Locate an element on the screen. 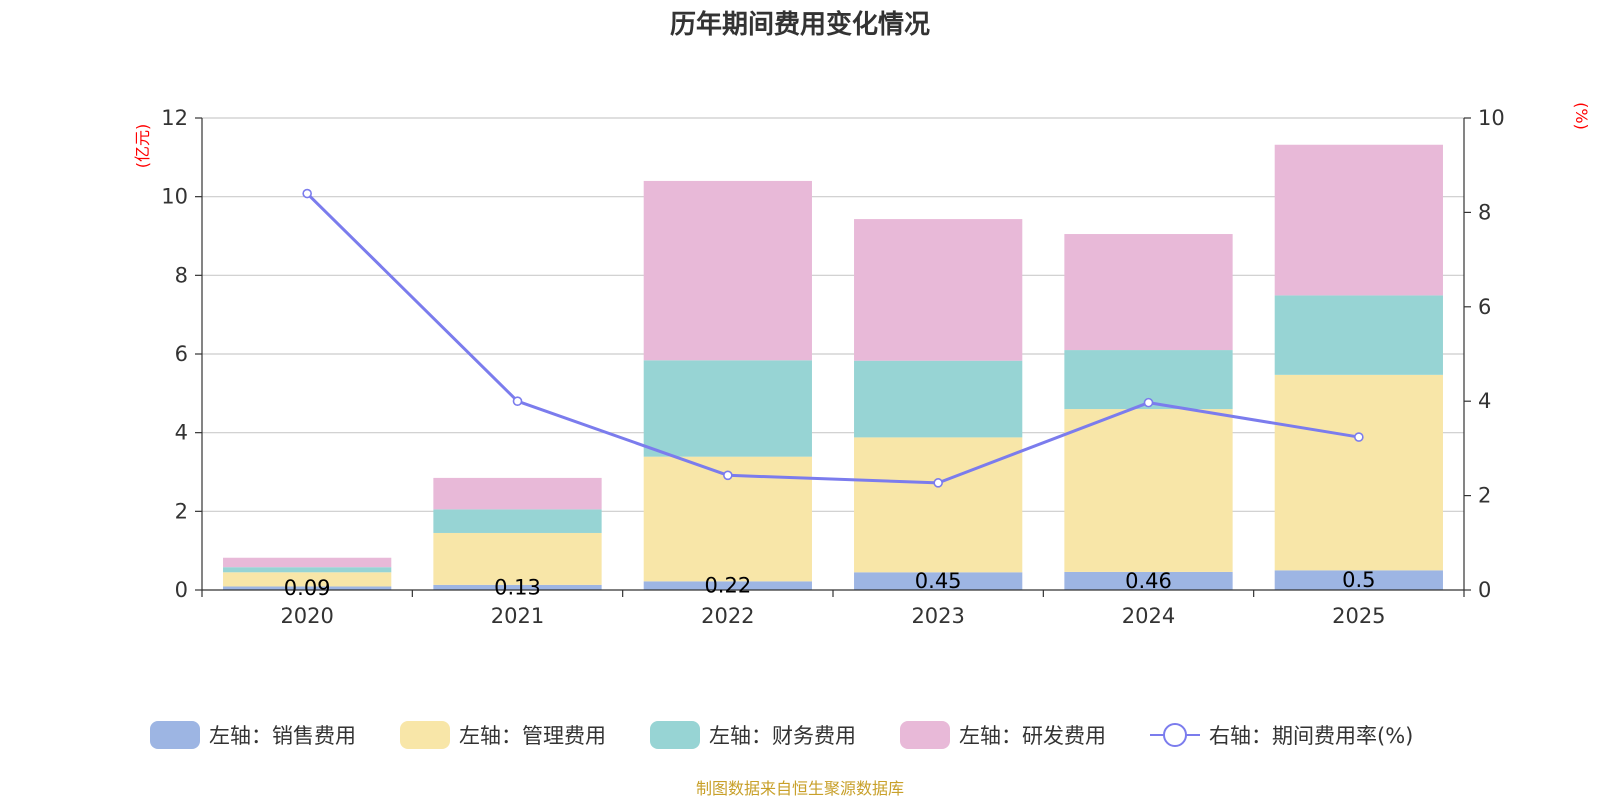 This screenshot has height=800, width=1600. bar-s0-2023 is located at coordinates (938, 581).